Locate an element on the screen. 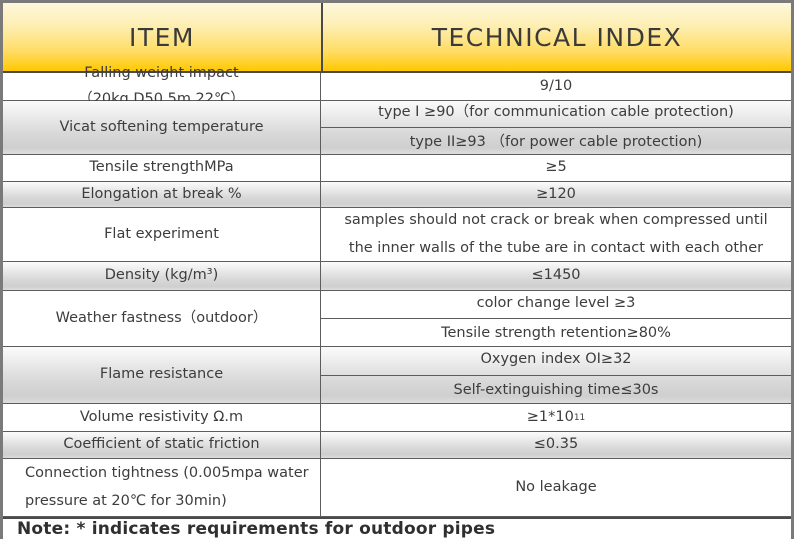 The height and width of the screenshot is (539, 794). row-label: Flat experiment is located at coordinates (162, 234).